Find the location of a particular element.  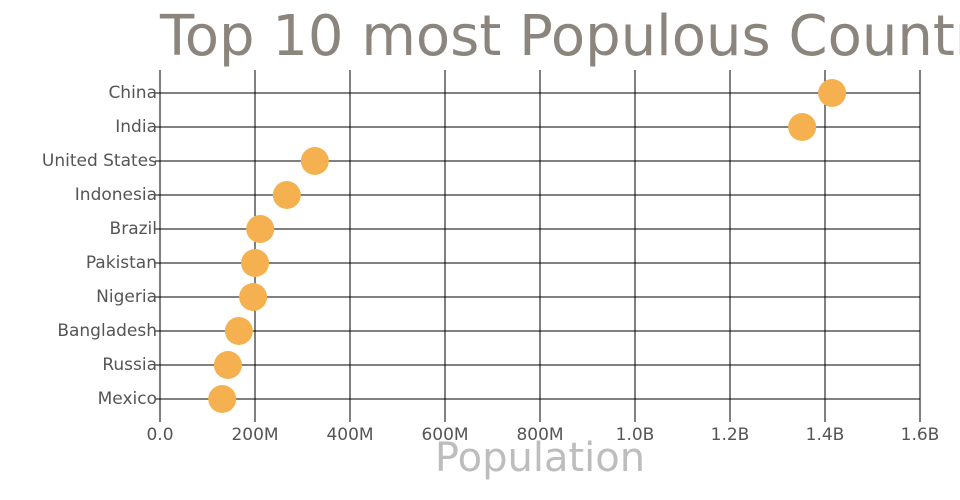

x-tick-label: 1.2B is located at coordinates (730, 435).